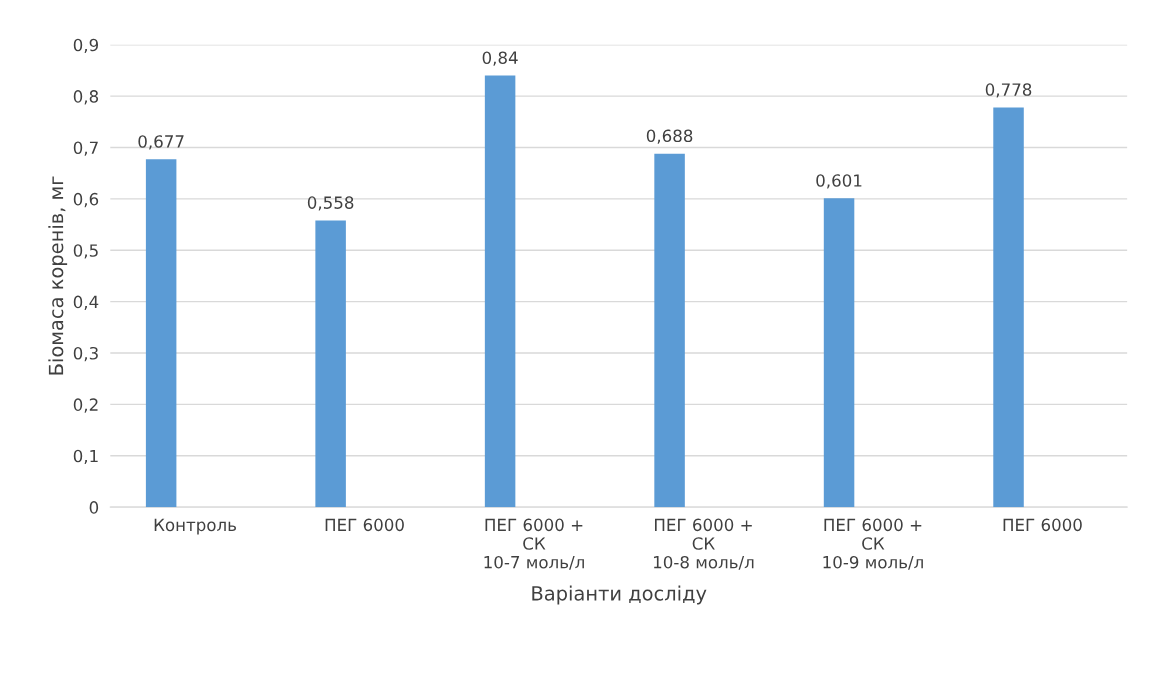 The image size is (1149, 678). I want to click on x-tick-label: ПЕГ 6000 + СК 10-8 моль/л, so click(703, 544).